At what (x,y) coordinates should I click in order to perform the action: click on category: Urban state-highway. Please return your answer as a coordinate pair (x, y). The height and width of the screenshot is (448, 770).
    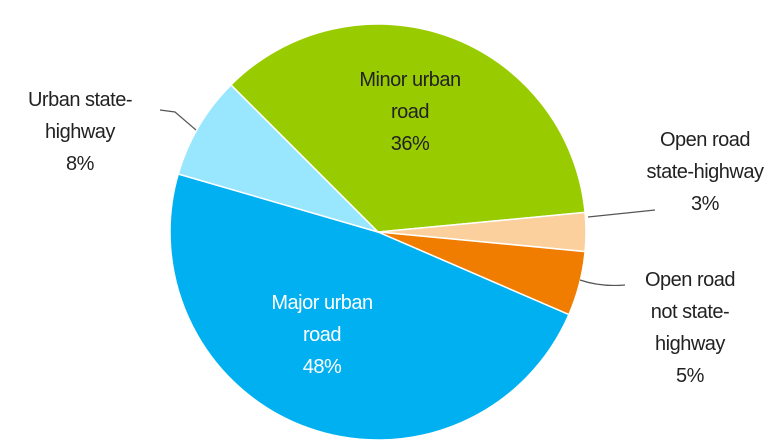
    Looking at the image, I should click on (80, 116).